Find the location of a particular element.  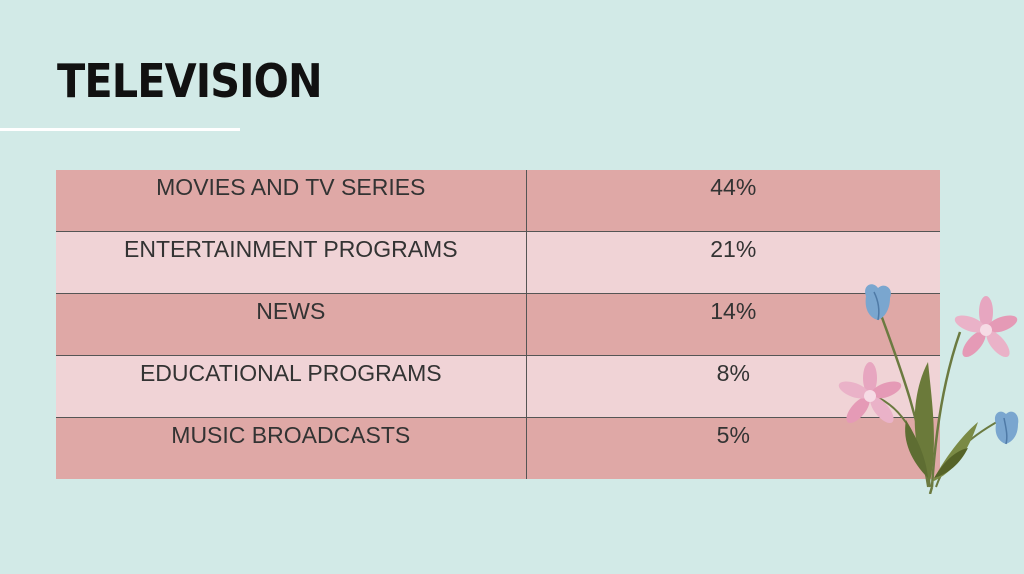

table-row: ENTERTAINMENT PROGRAMS 21% is located at coordinates (498, 262).